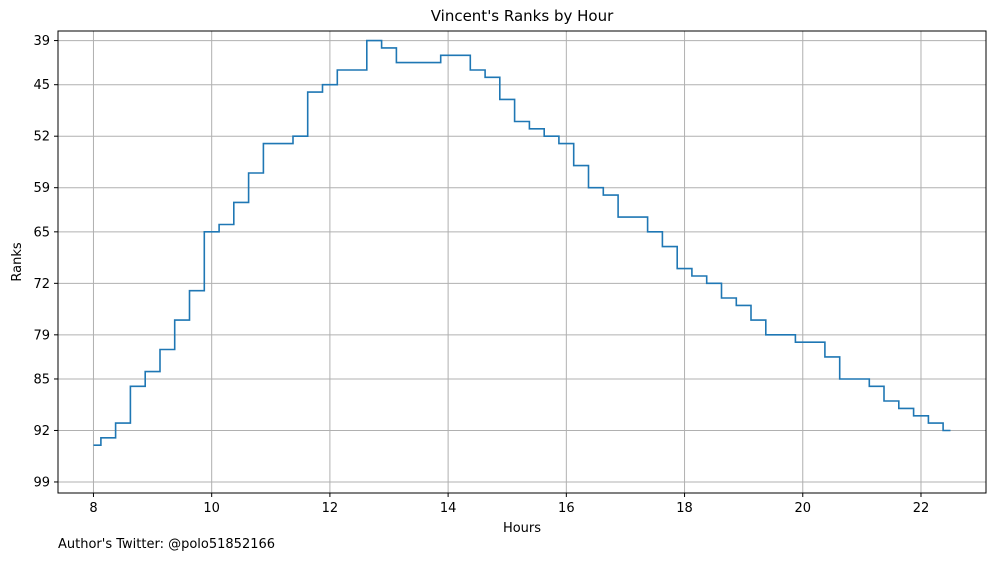 The image size is (997, 562). Describe the element at coordinates (921, 508) in the screenshot. I see `x-tick-label: 22` at that location.